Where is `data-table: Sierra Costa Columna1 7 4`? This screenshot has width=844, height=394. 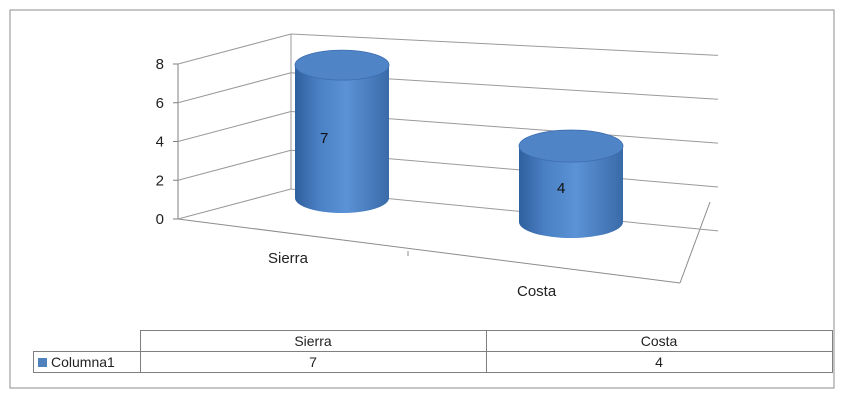
data-table: Sierra Costa Columna1 7 4 is located at coordinates (433, 351).